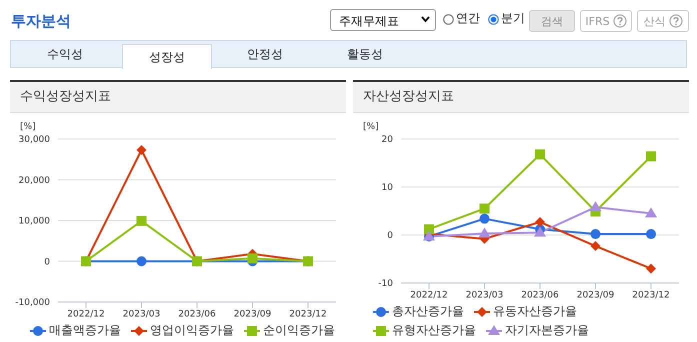  Describe the element at coordinates (655, 21) in the screenshot. I see `text: 산식` at that location.